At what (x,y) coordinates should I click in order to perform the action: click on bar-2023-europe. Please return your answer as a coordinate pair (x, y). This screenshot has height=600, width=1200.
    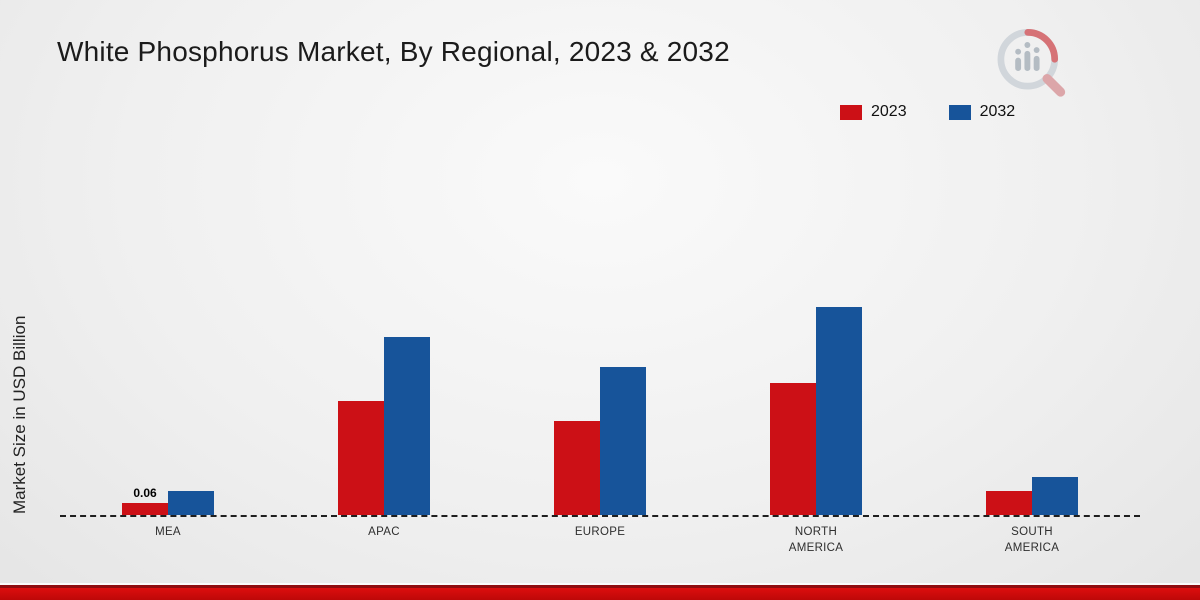
    Looking at the image, I should click on (577, 468).